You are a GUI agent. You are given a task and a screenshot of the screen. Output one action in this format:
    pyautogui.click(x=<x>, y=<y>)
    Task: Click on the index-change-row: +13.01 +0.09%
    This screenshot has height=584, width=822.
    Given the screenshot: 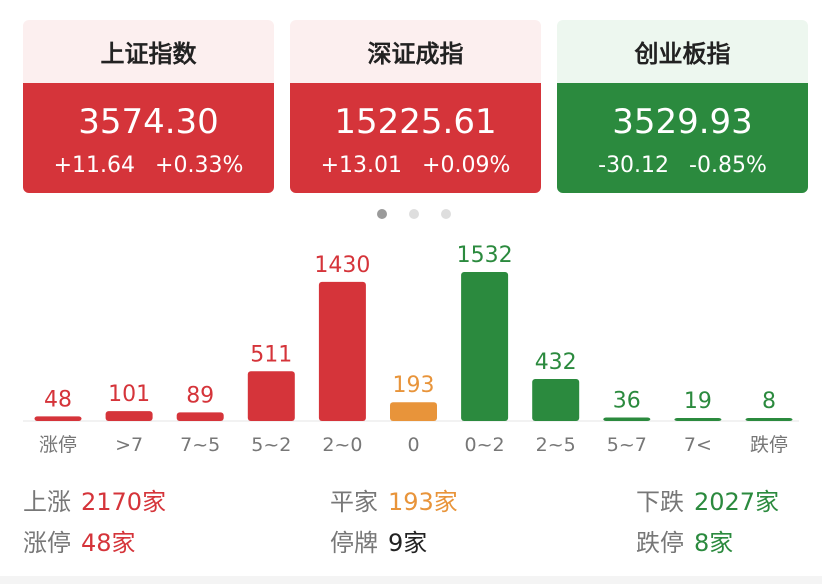 What is the action you would take?
    pyautogui.click(x=415, y=165)
    